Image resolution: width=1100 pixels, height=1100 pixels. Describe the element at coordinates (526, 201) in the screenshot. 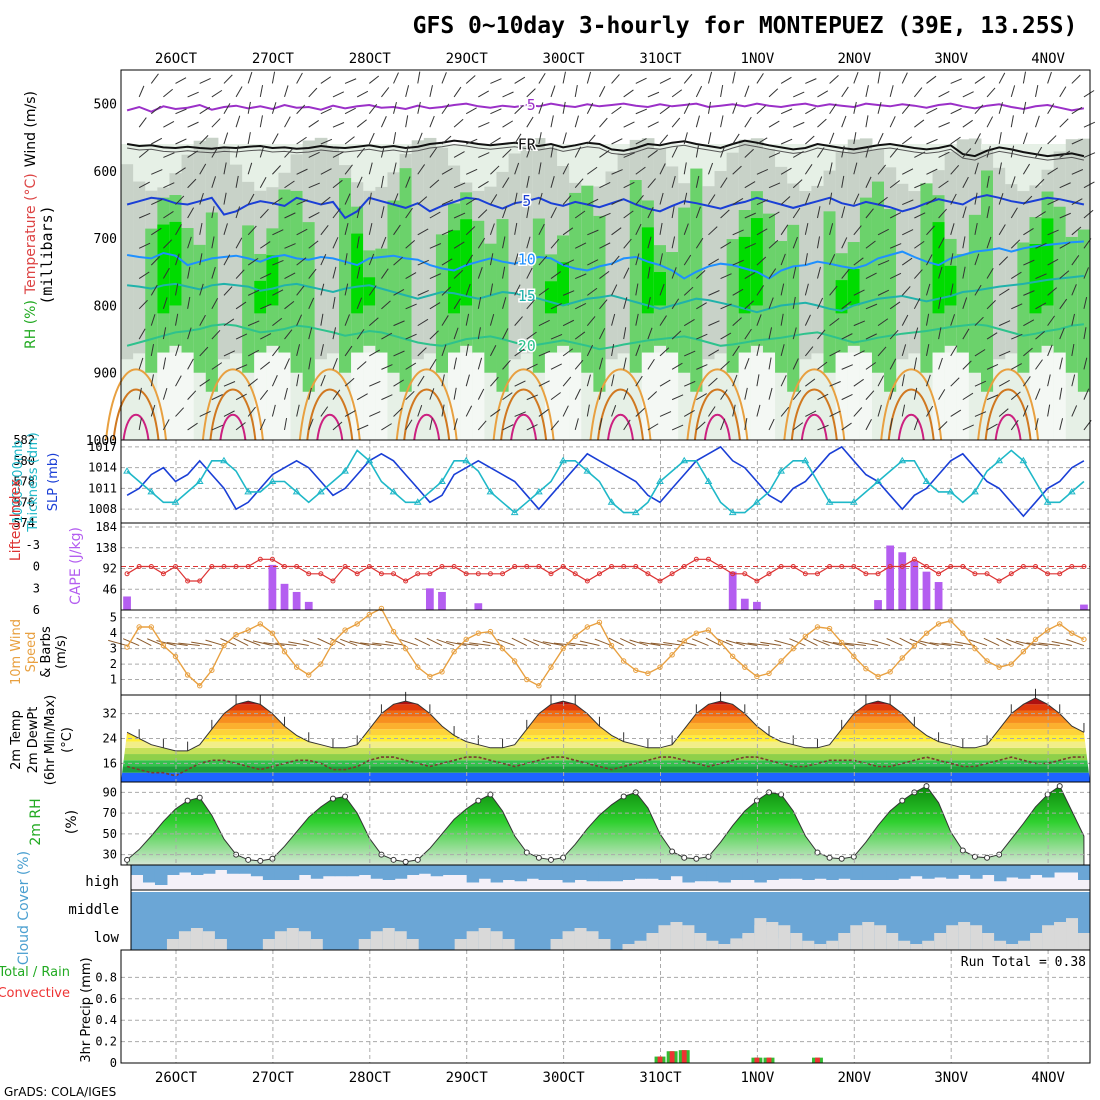

I see `isotherm-label: 5` at that location.